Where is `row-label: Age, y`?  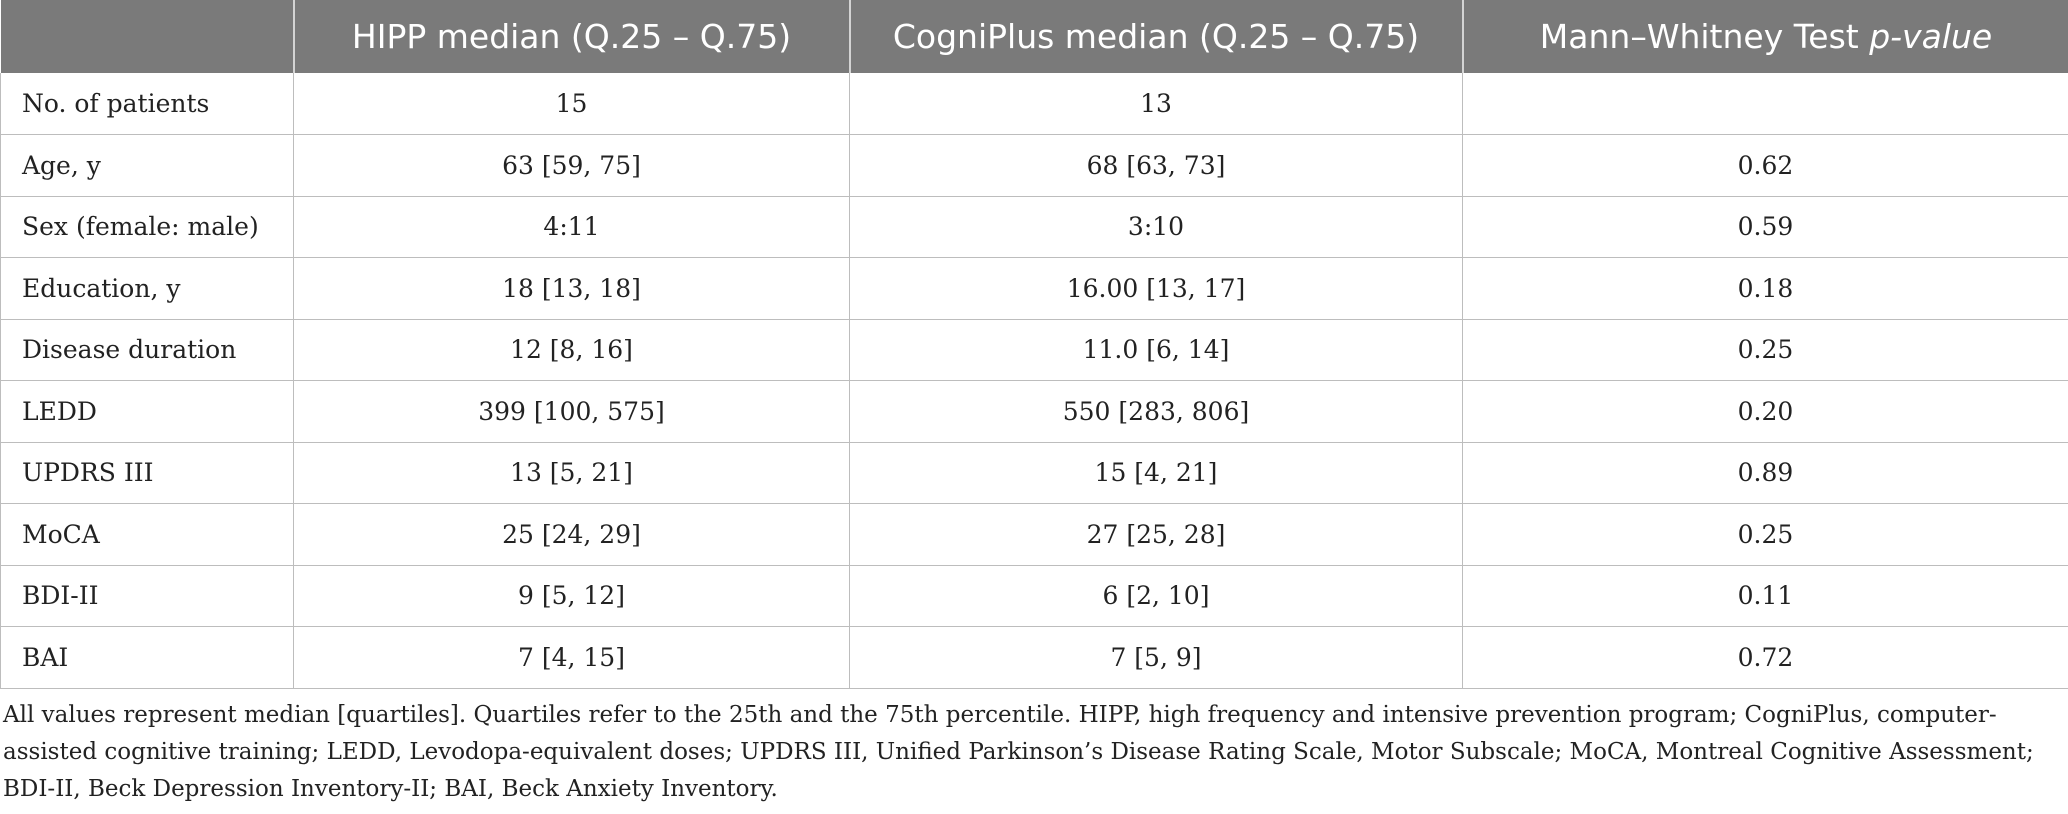
row-label: Age, y is located at coordinates (147, 165).